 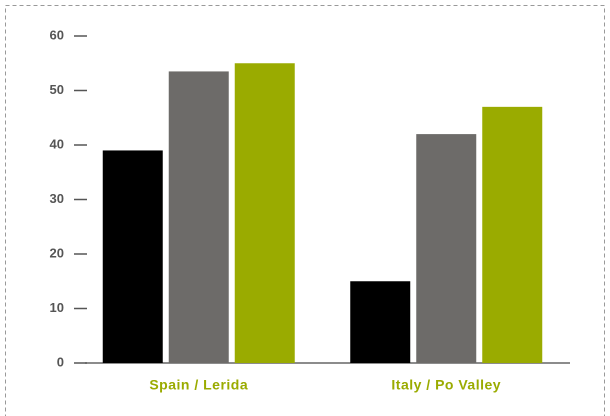 What do you see at coordinates (60, 361) in the screenshot?
I see `y-tick-label: 0` at bounding box center [60, 361].